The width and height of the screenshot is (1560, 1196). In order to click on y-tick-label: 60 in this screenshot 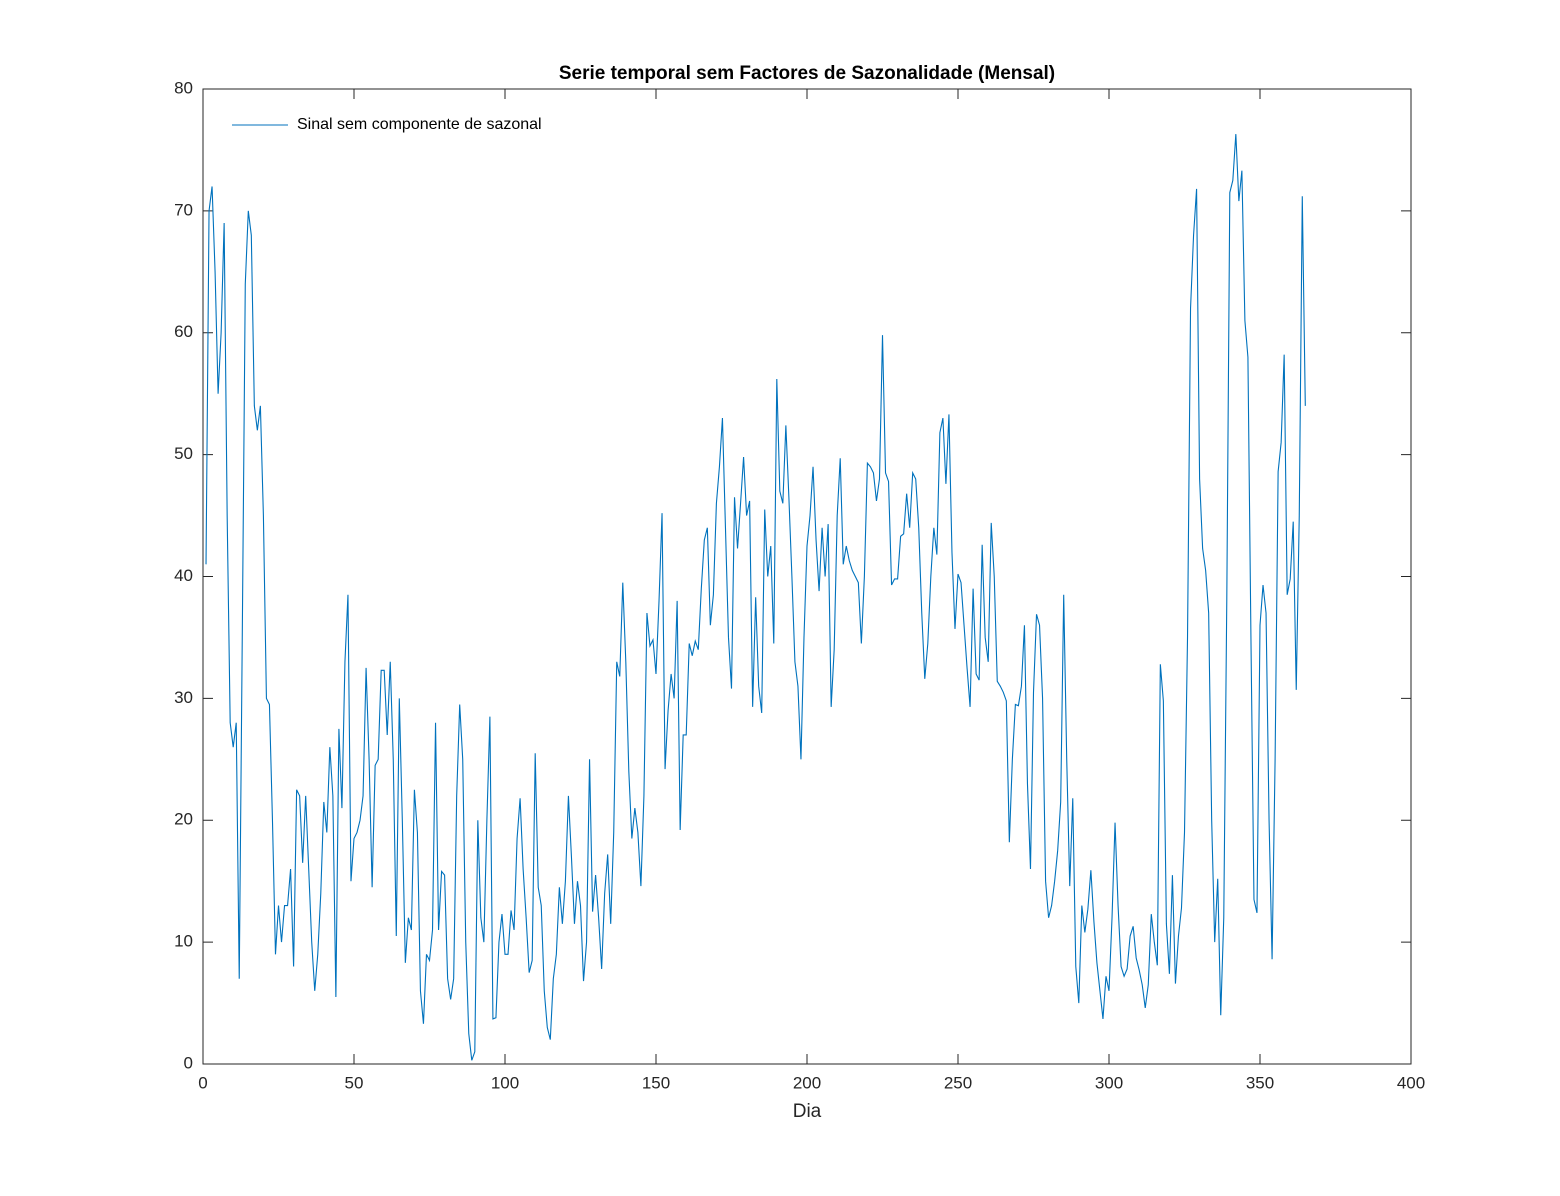, I will do `click(183, 331)`.